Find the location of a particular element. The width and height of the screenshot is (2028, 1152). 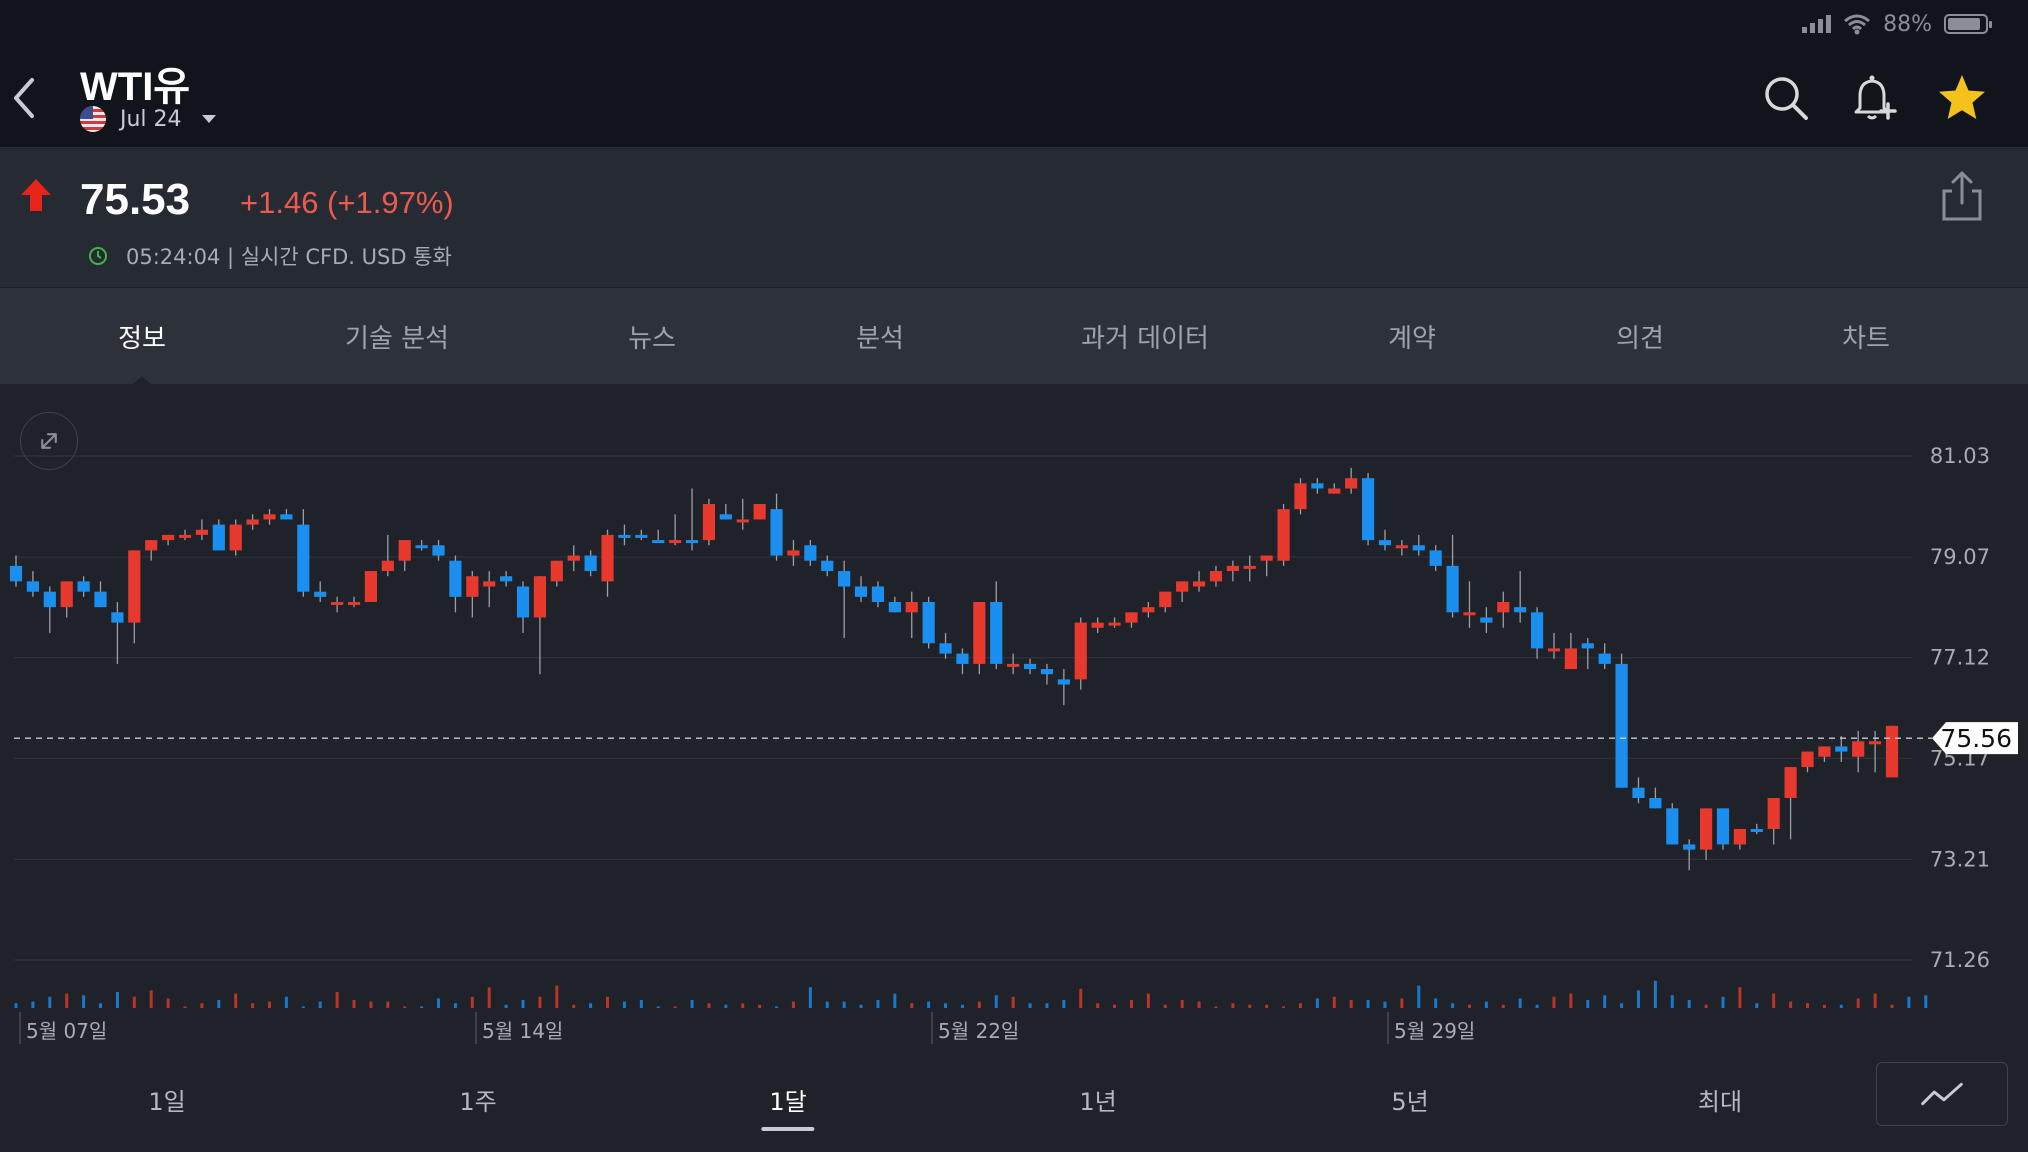

wifi-icon is located at coordinates (1857, 24).